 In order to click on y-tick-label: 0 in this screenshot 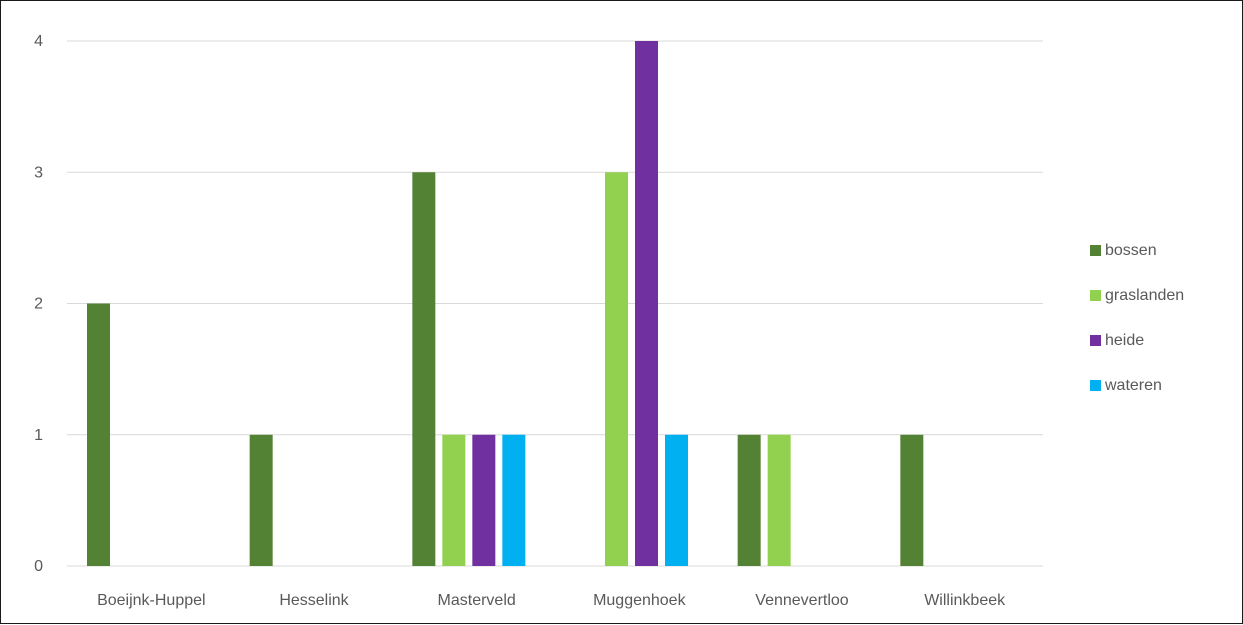, I will do `click(38, 566)`.